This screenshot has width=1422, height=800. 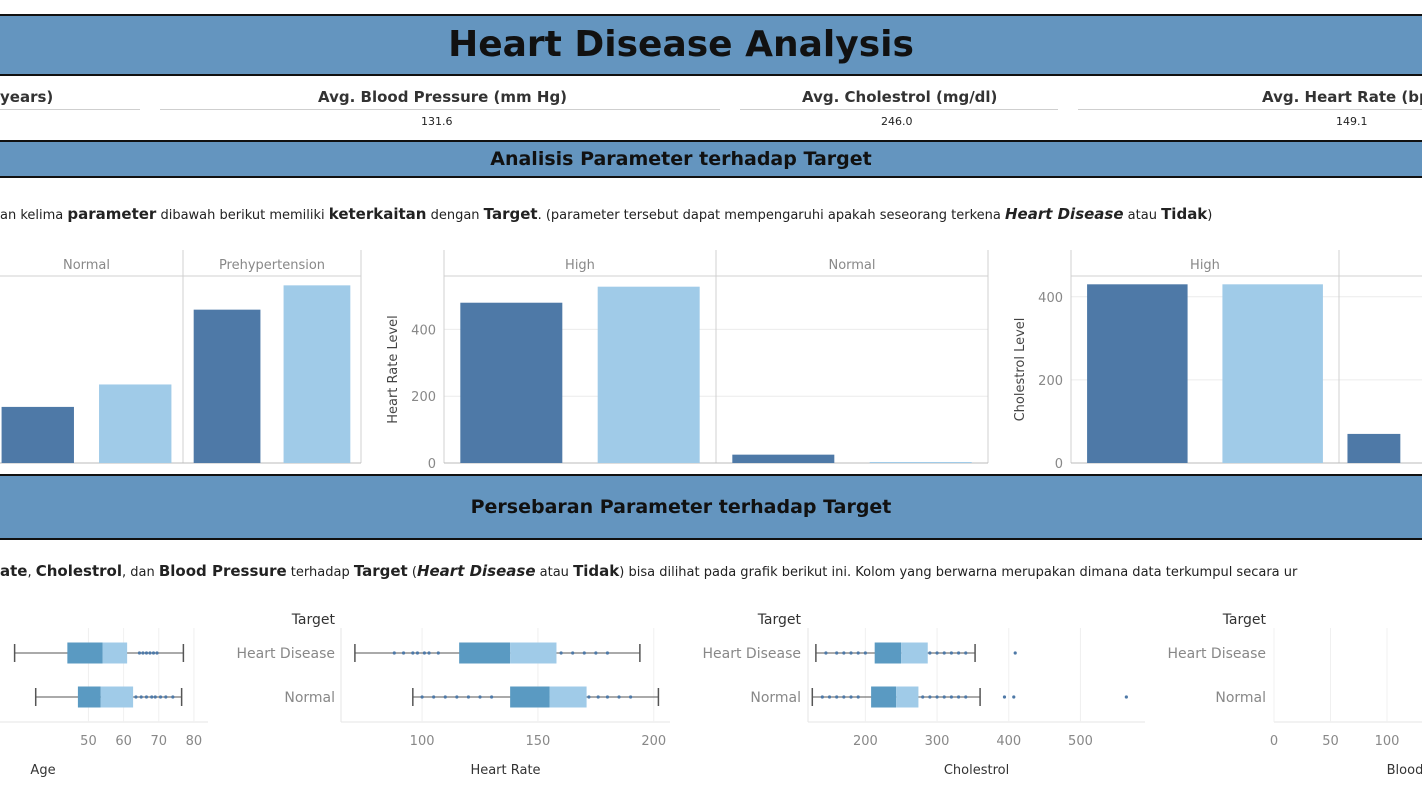 I want to click on x-tick-label: 500, so click(x=1080, y=741).